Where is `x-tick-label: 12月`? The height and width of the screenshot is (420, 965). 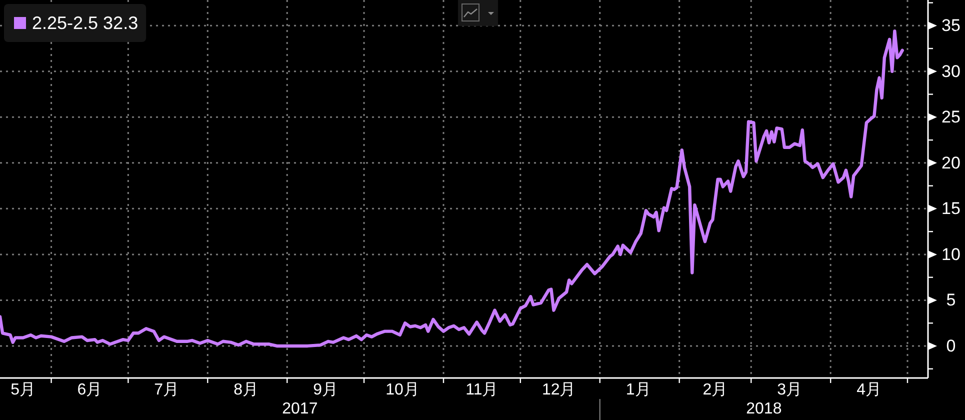 x-tick-label: 12月 is located at coordinates (559, 390).